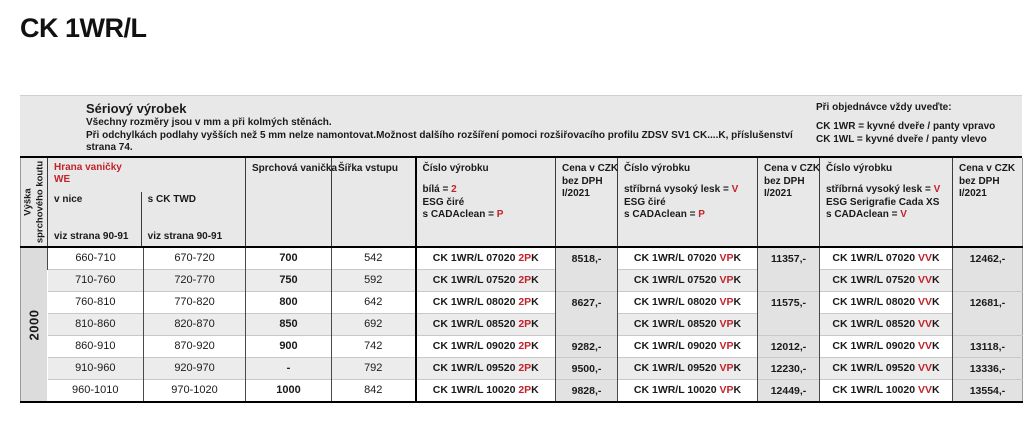  I want to click on range-twd-cell: 770-820, so click(194, 302).